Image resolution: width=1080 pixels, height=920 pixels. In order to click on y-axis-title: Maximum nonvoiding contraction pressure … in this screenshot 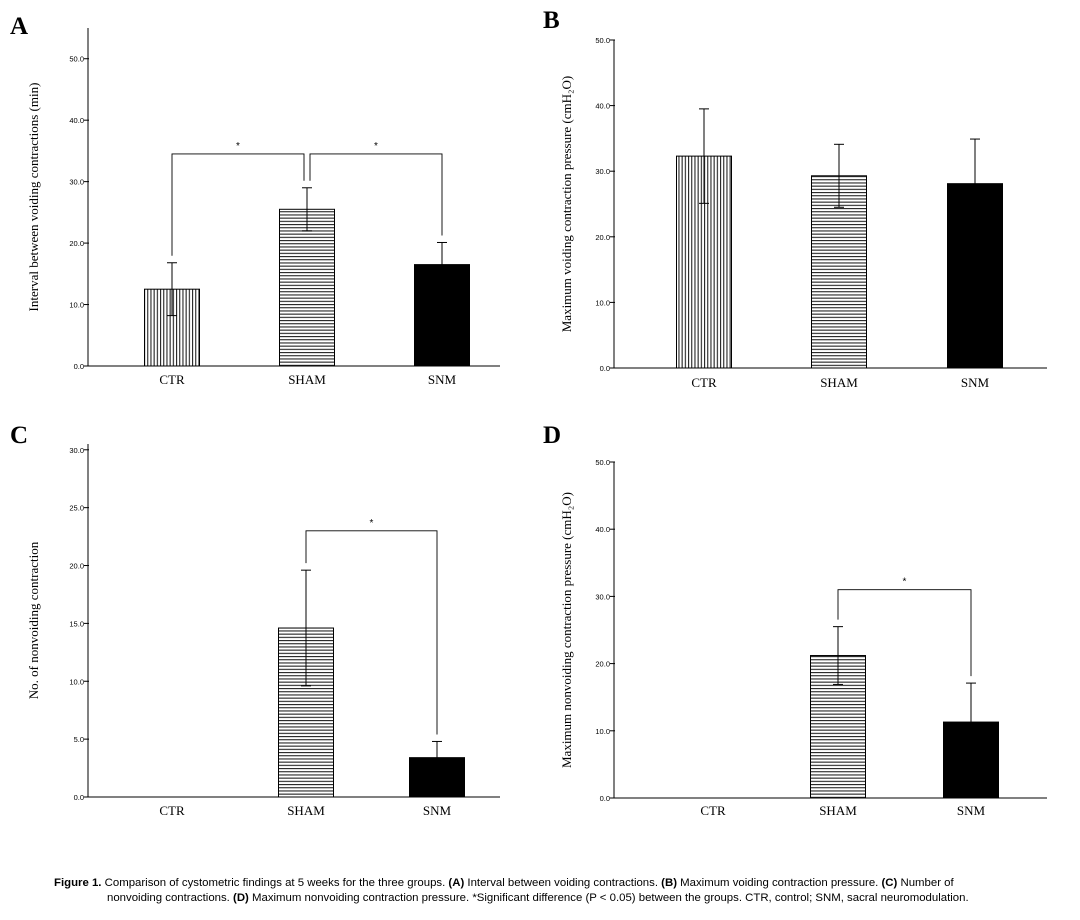, I will do `click(566, 630)`.